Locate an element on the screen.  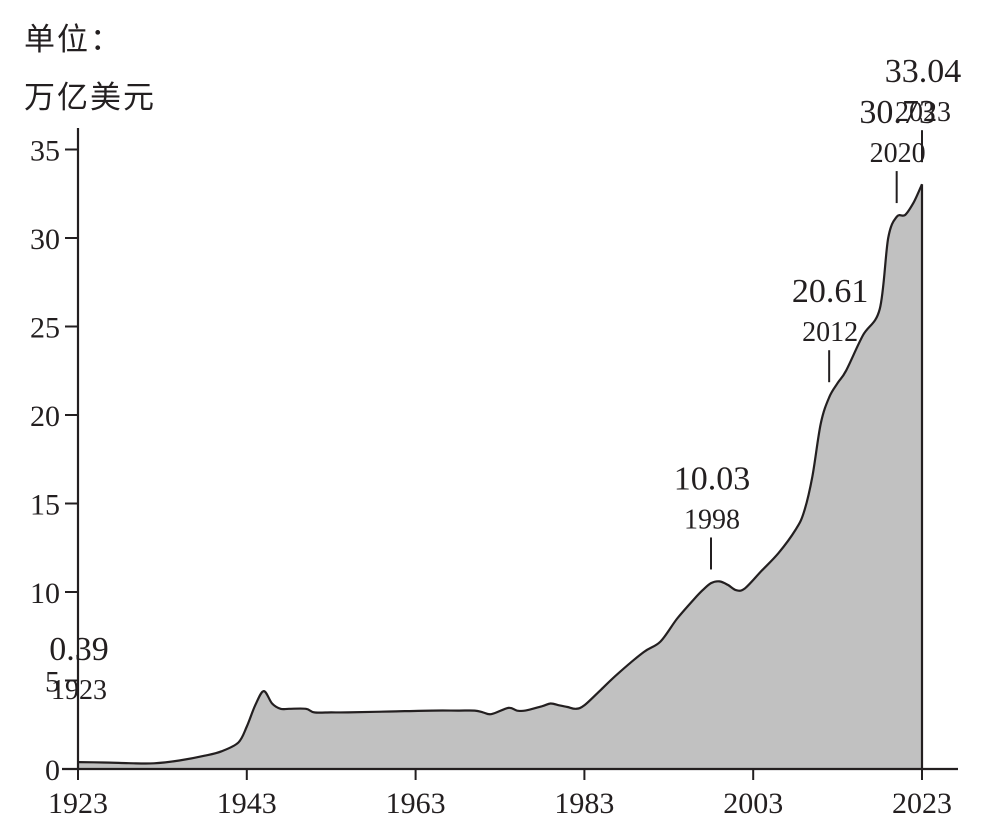
y-tick-label: 5 is located at coordinates (52, 682).